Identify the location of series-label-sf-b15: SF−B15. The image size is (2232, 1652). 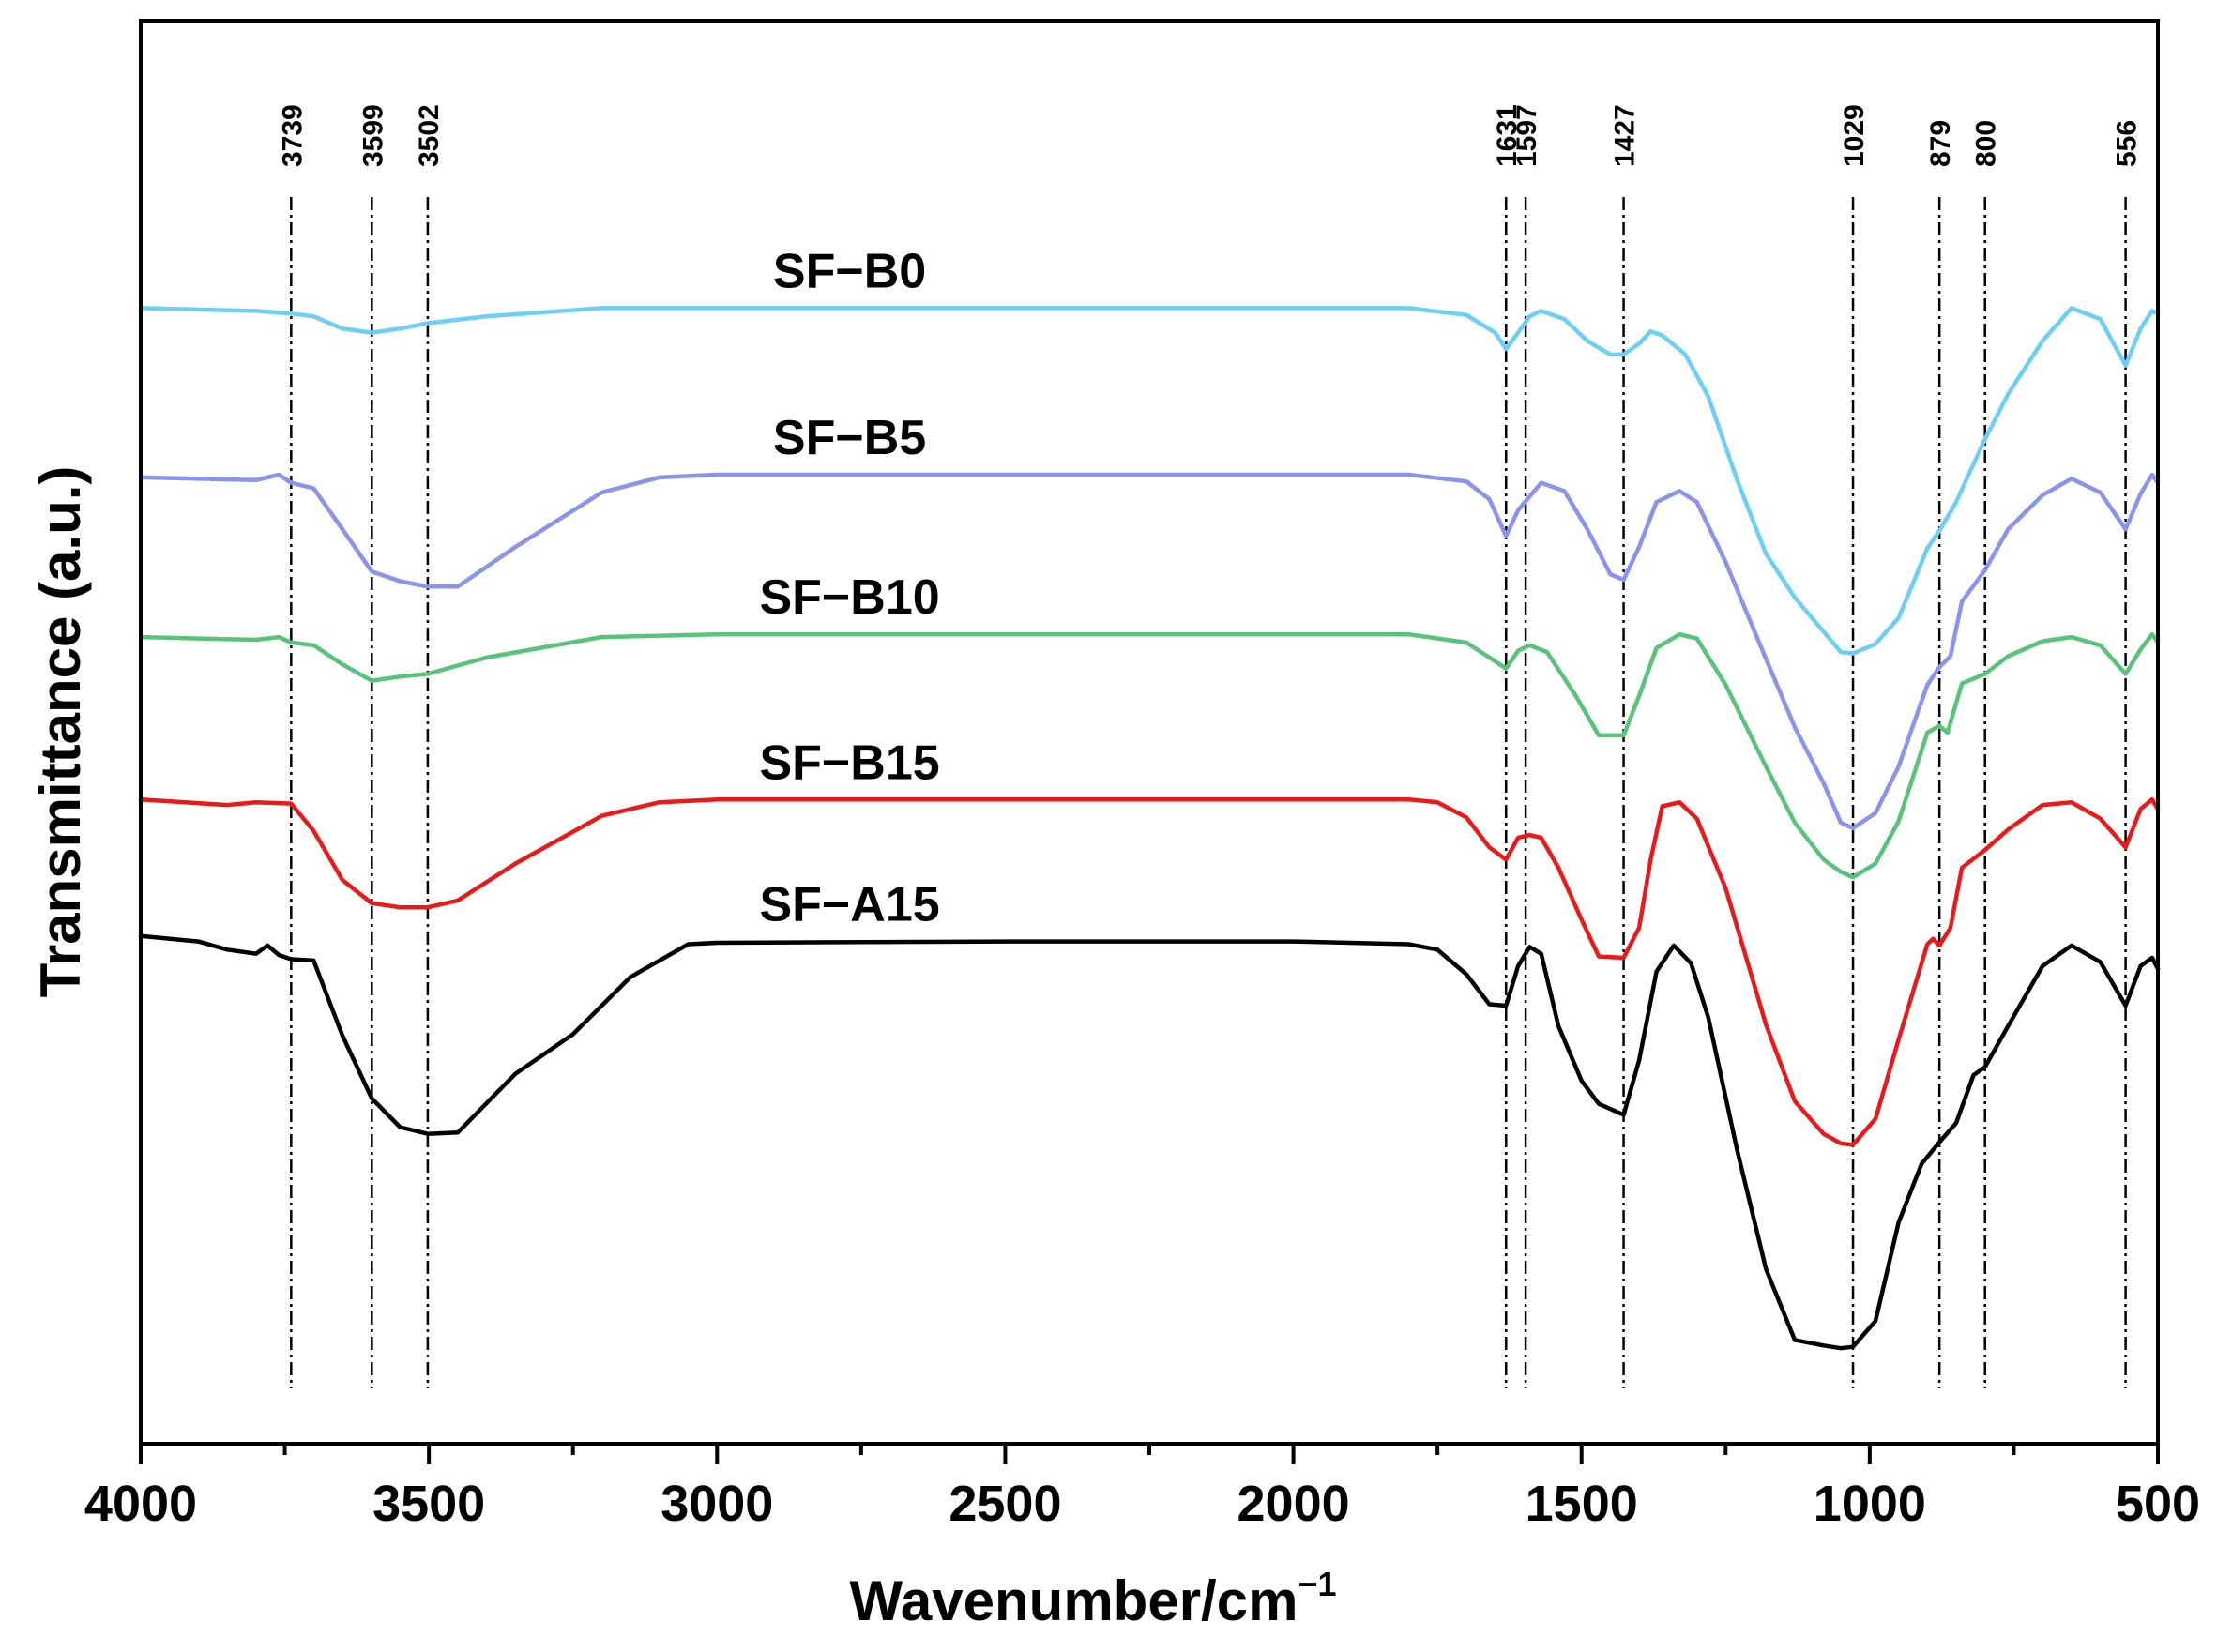
(849, 763).